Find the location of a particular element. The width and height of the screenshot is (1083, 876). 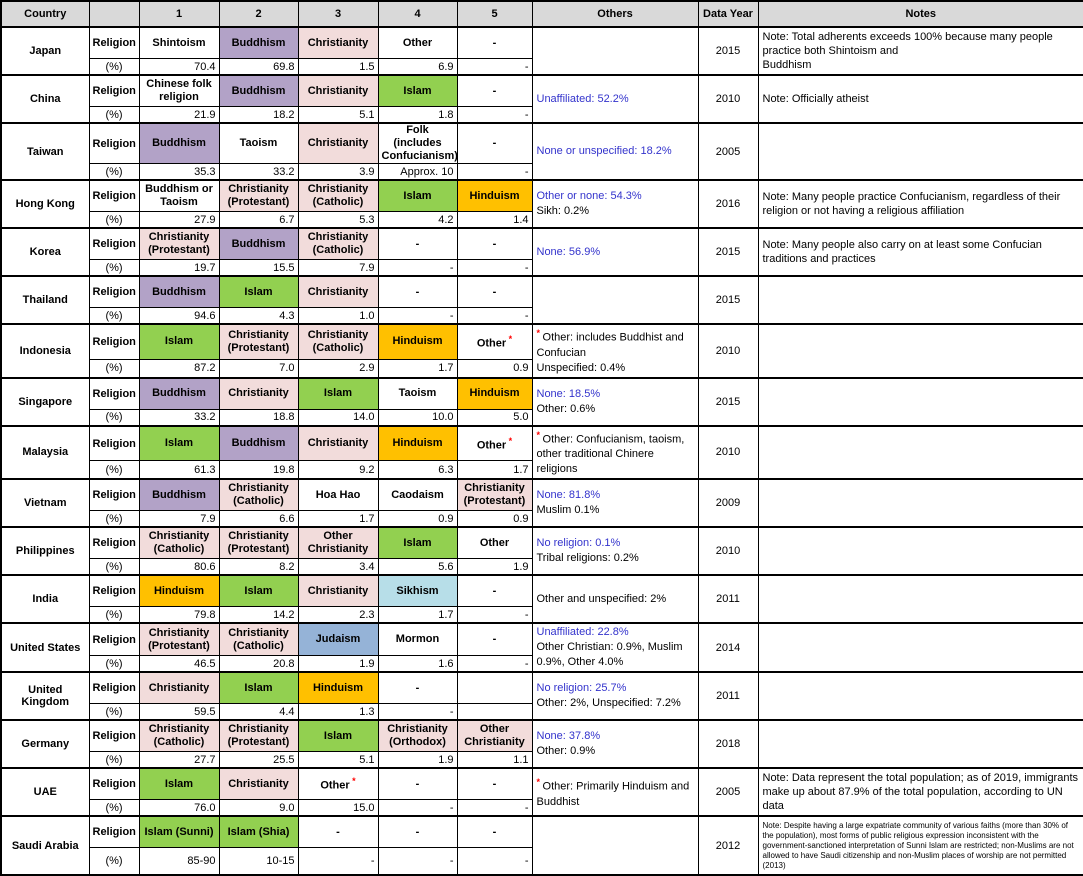

data-year-cell: 2010 is located at coordinates (728, 452).